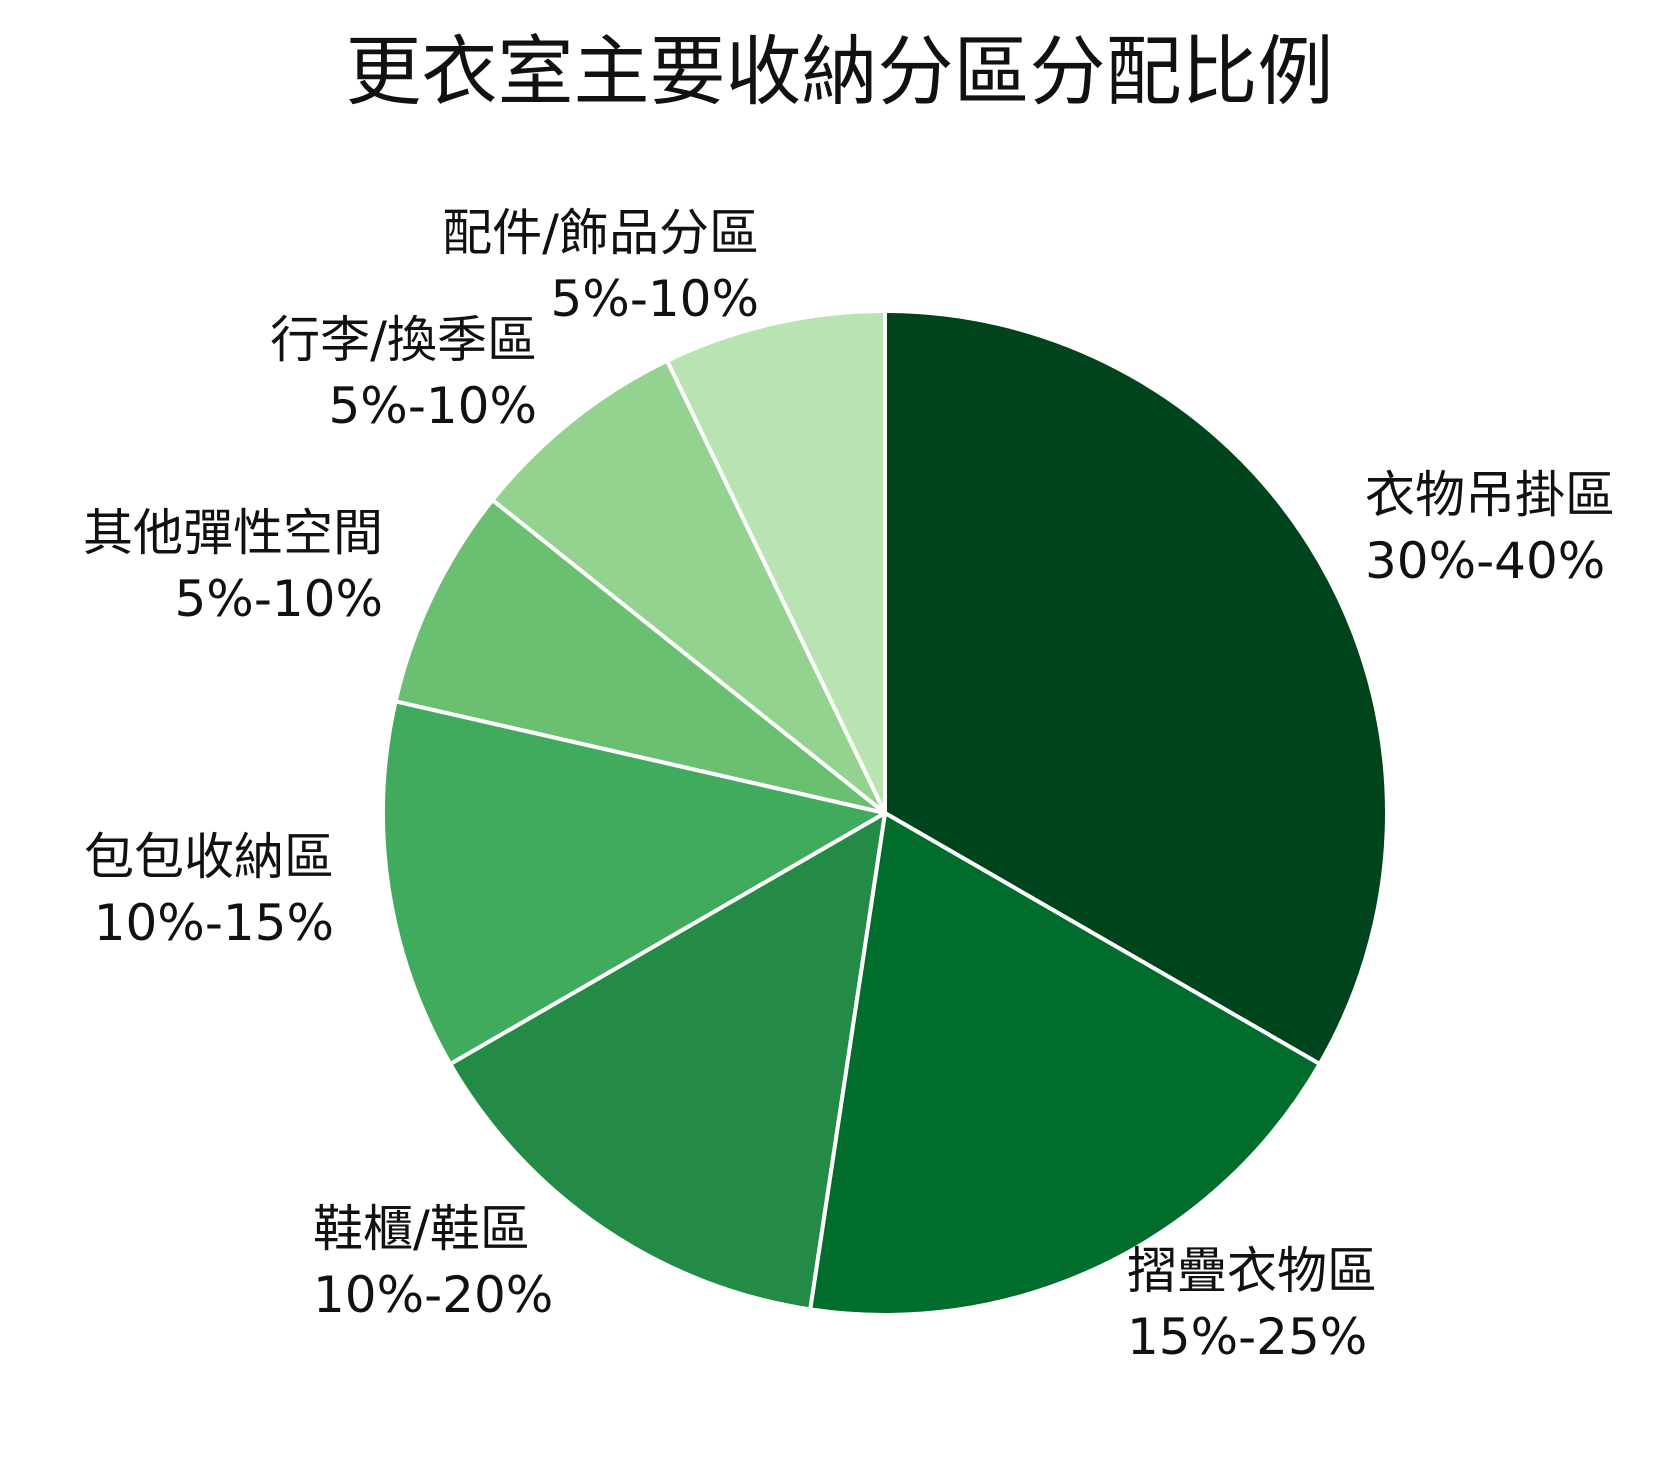 The width and height of the screenshot is (1679, 1468). What do you see at coordinates (1252, 1304) in the screenshot?
I see `slice-label-folded: 摺疊衣物區 15%-25%` at bounding box center [1252, 1304].